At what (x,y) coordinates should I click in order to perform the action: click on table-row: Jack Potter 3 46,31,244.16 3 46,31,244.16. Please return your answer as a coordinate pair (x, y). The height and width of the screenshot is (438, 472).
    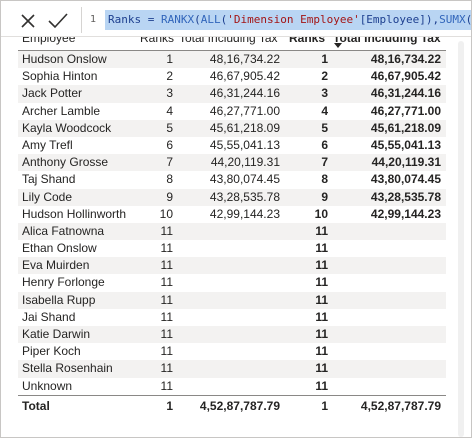
    Looking at the image, I should click on (232, 94).